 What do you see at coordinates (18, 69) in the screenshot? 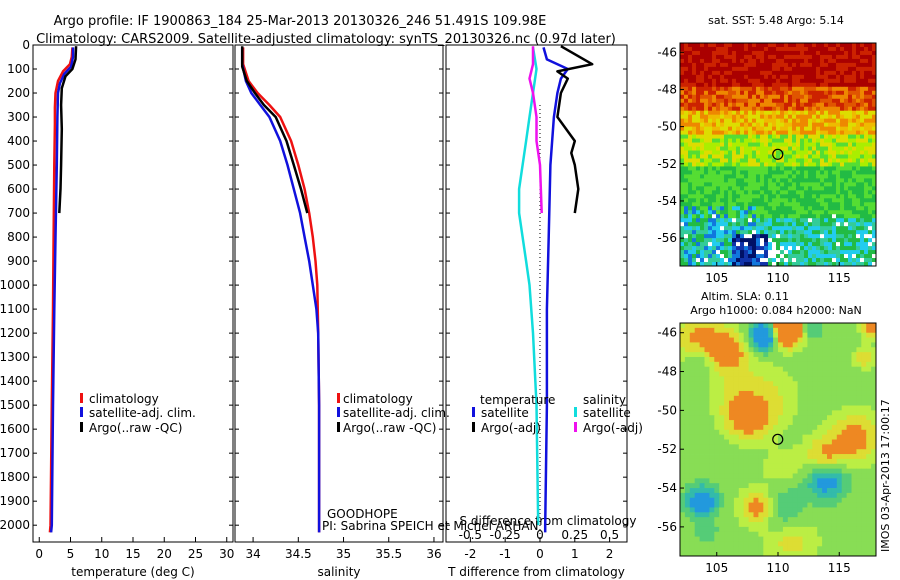
I see `y-tick-label: 100` at bounding box center [18, 69].